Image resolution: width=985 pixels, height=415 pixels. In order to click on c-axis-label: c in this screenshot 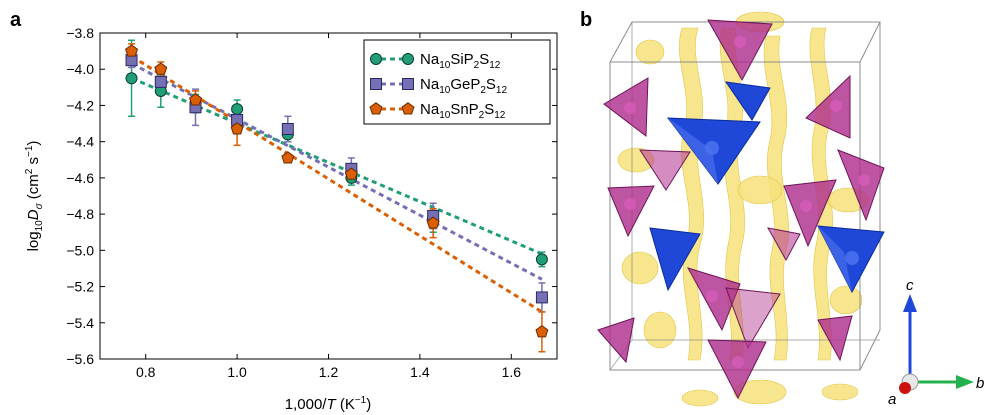, I will do `click(910, 285)`.